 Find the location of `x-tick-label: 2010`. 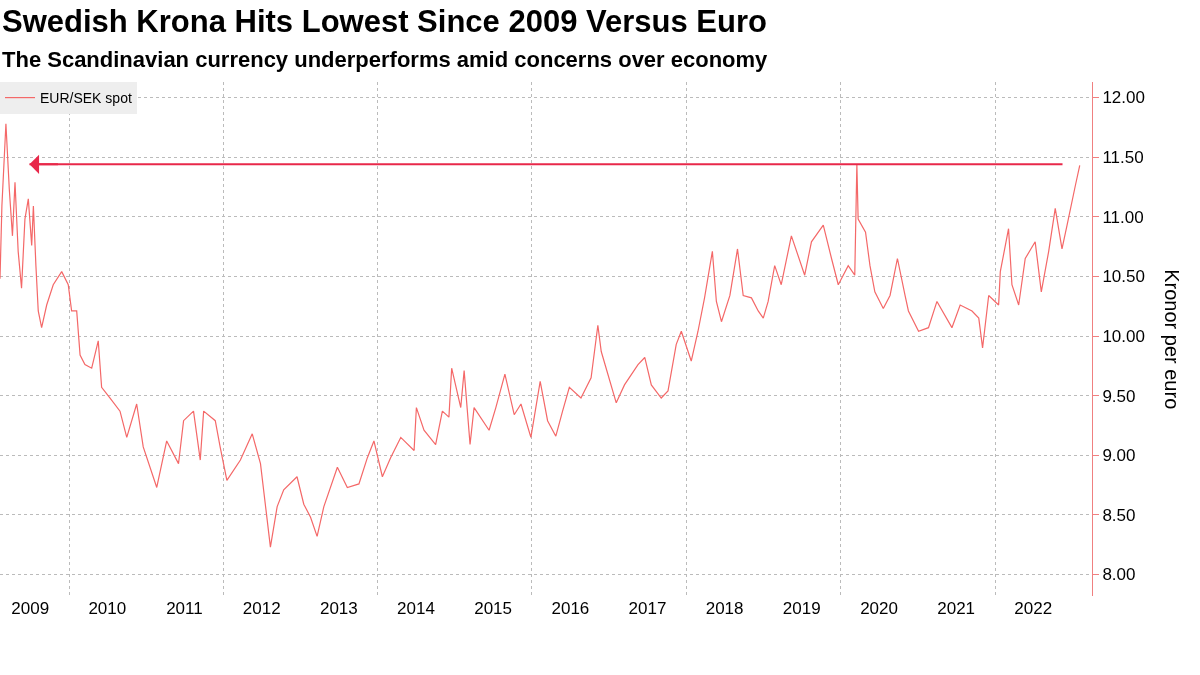

x-tick-label: 2010 is located at coordinates (107, 608).